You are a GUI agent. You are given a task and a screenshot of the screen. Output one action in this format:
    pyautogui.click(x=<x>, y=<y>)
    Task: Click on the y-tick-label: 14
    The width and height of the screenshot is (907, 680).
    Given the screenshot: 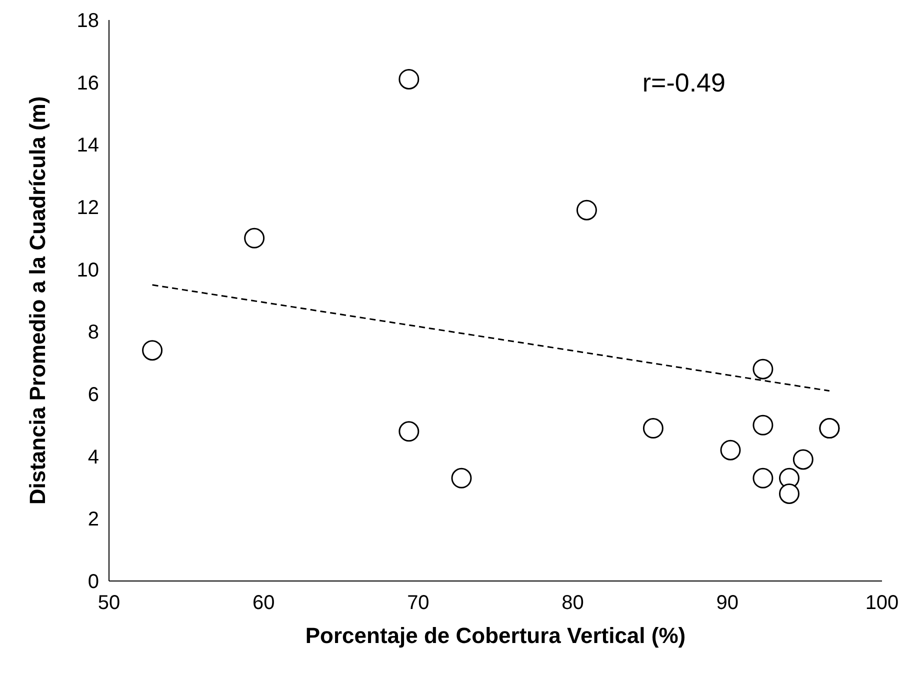 What is the action you would take?
    pyautogui.click(x=87, y=145)
    